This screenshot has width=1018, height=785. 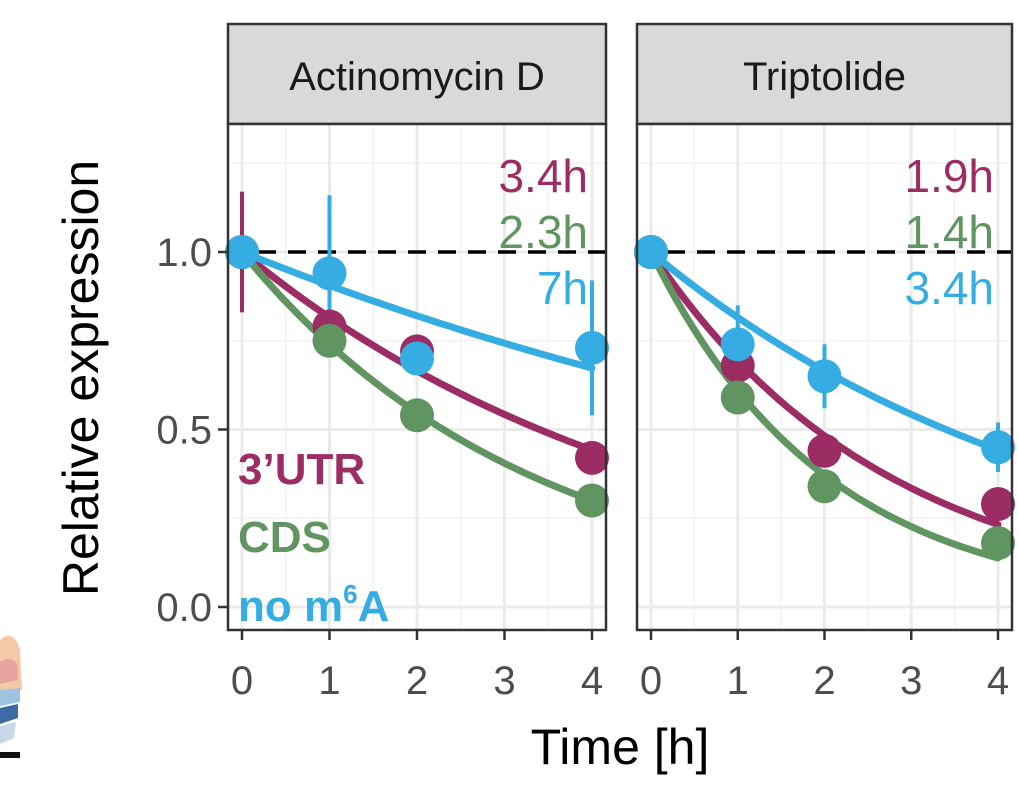 What do you see at coordinates (562, 288) in the screenshot?
I see `half-life-no-m6a: 7h` at bounding box center [562, 288].